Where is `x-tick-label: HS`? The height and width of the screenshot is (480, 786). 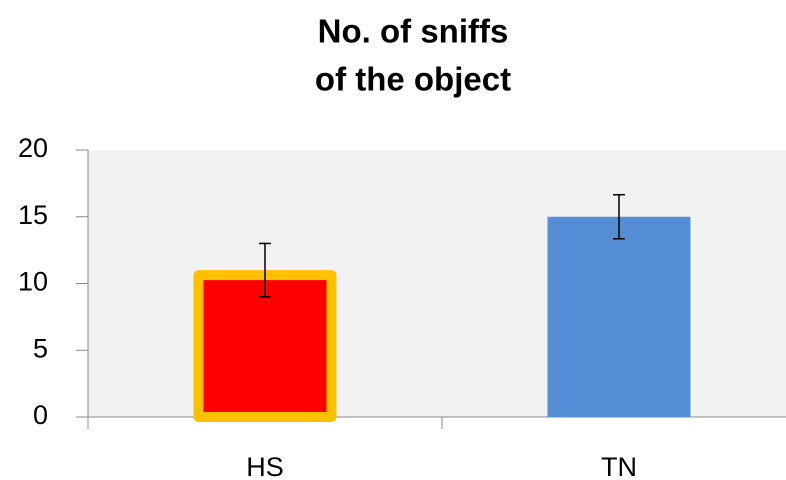 x-tick-label: HS is located at coordinates (265, 466).